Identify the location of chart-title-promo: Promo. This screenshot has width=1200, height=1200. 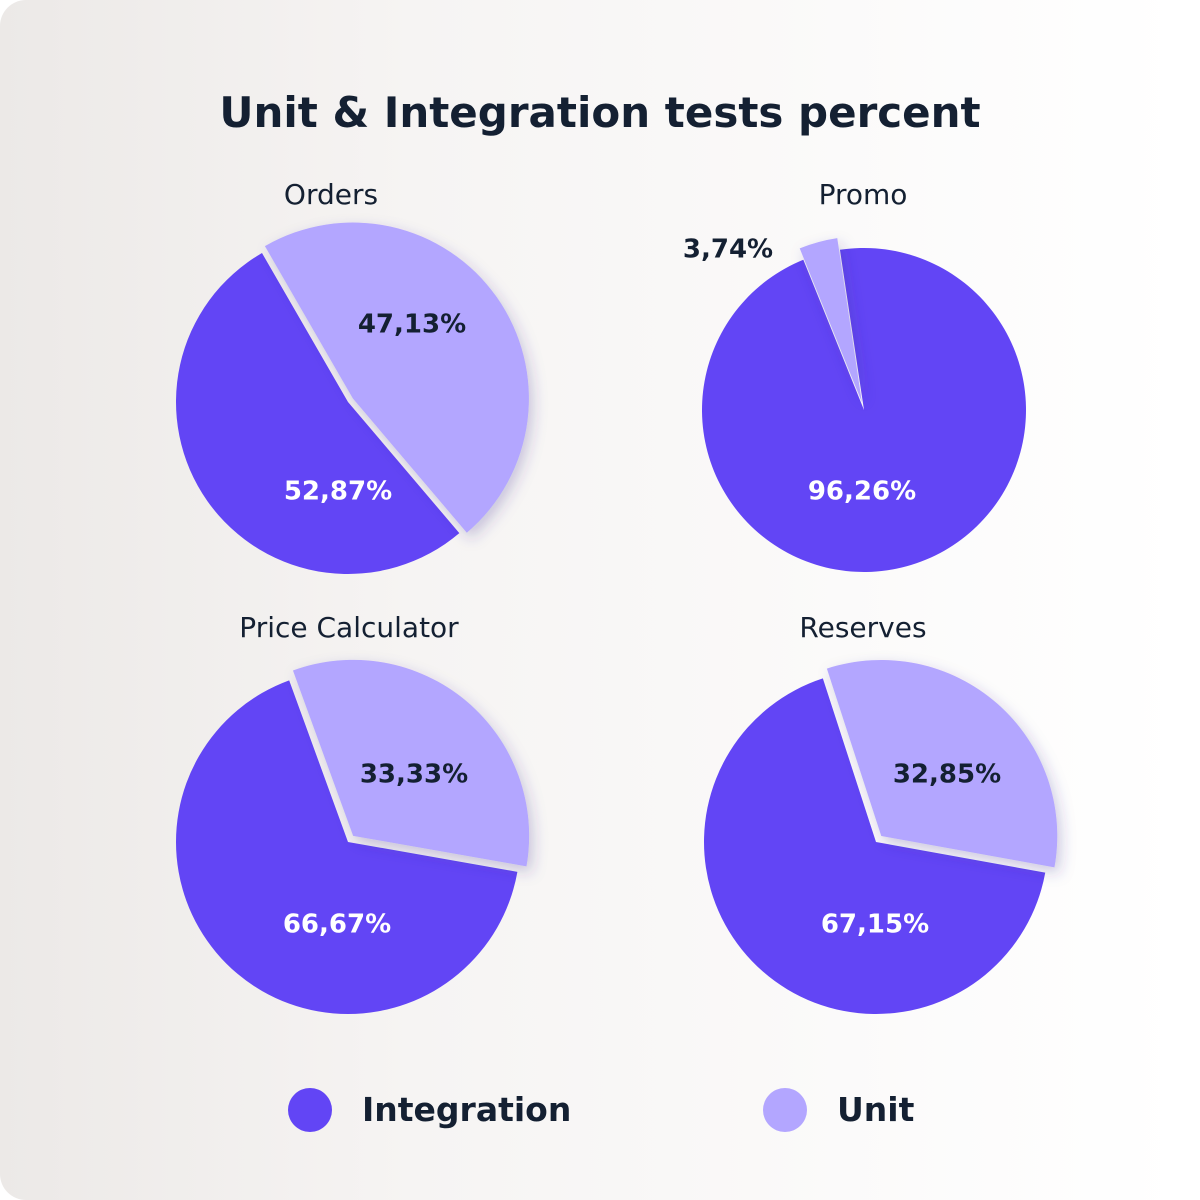
(863, 194).